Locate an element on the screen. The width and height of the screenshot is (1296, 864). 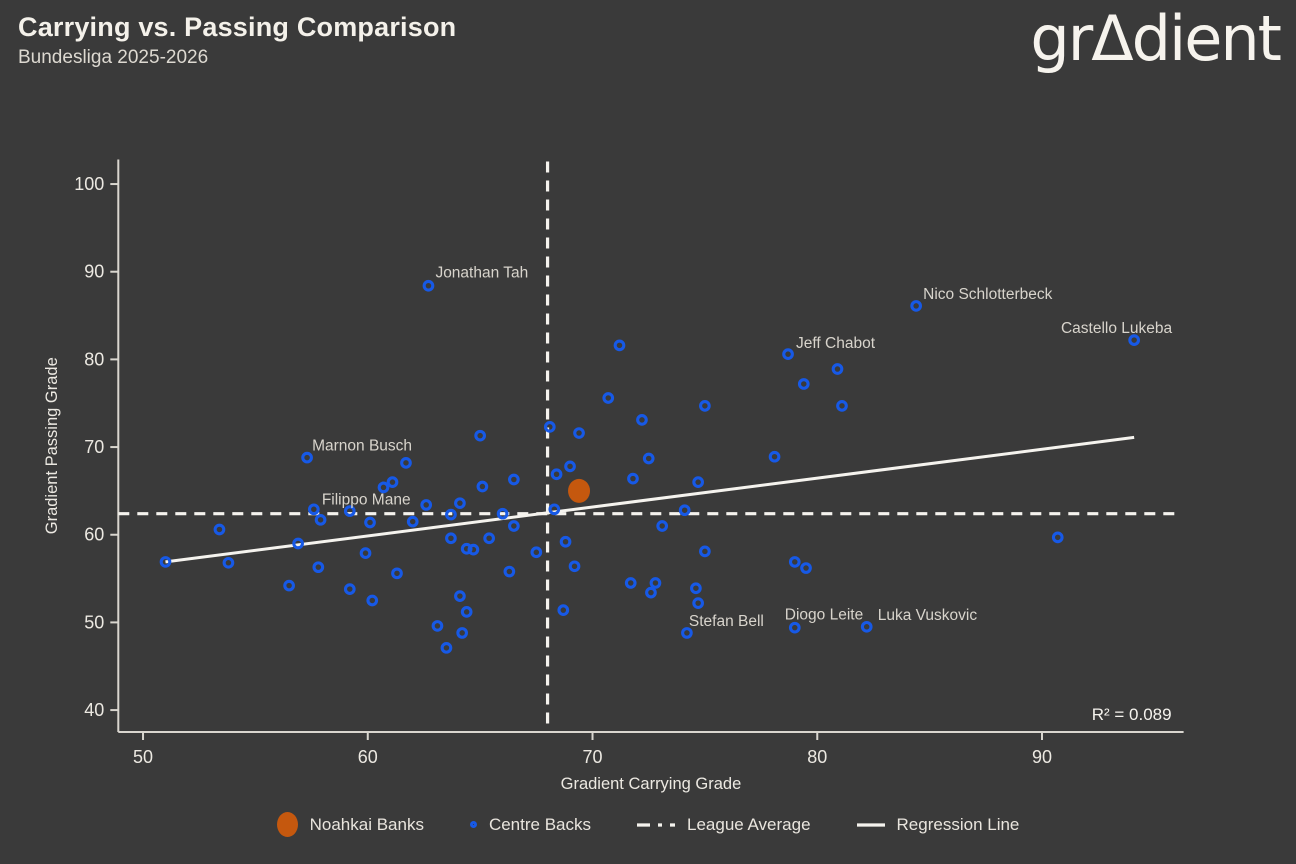
r-squared-label: R² = 0.089 is located at coordinates (1132, 714).